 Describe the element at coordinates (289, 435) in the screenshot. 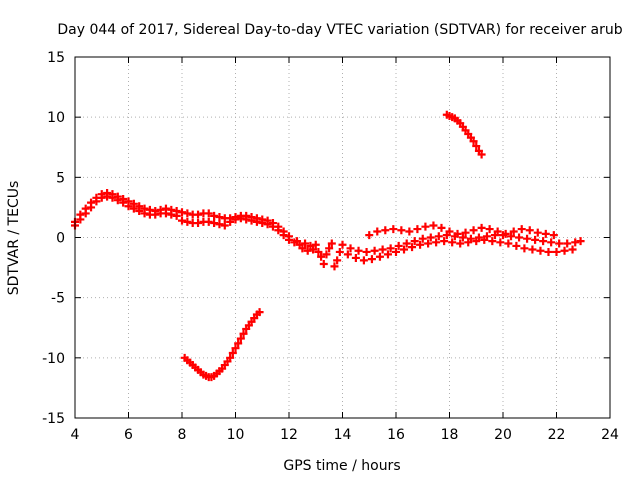

I see `x-tick-label: 12` at that location.